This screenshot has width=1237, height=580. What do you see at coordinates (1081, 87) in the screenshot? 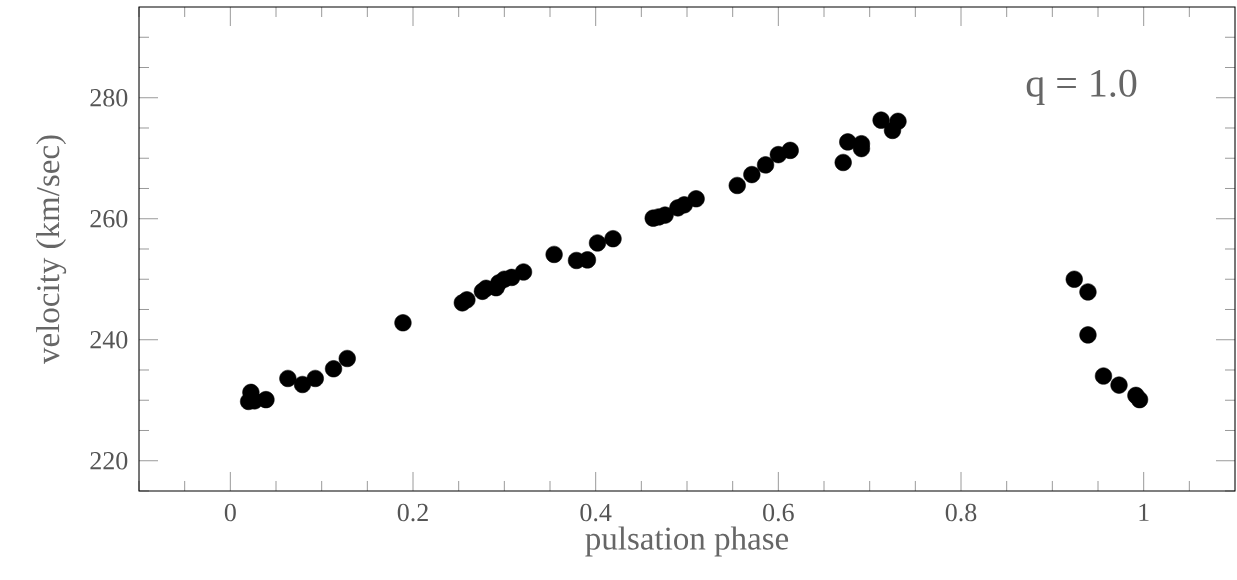
I see `annotation: q = 1.0` at bounding box center [1081, 87].